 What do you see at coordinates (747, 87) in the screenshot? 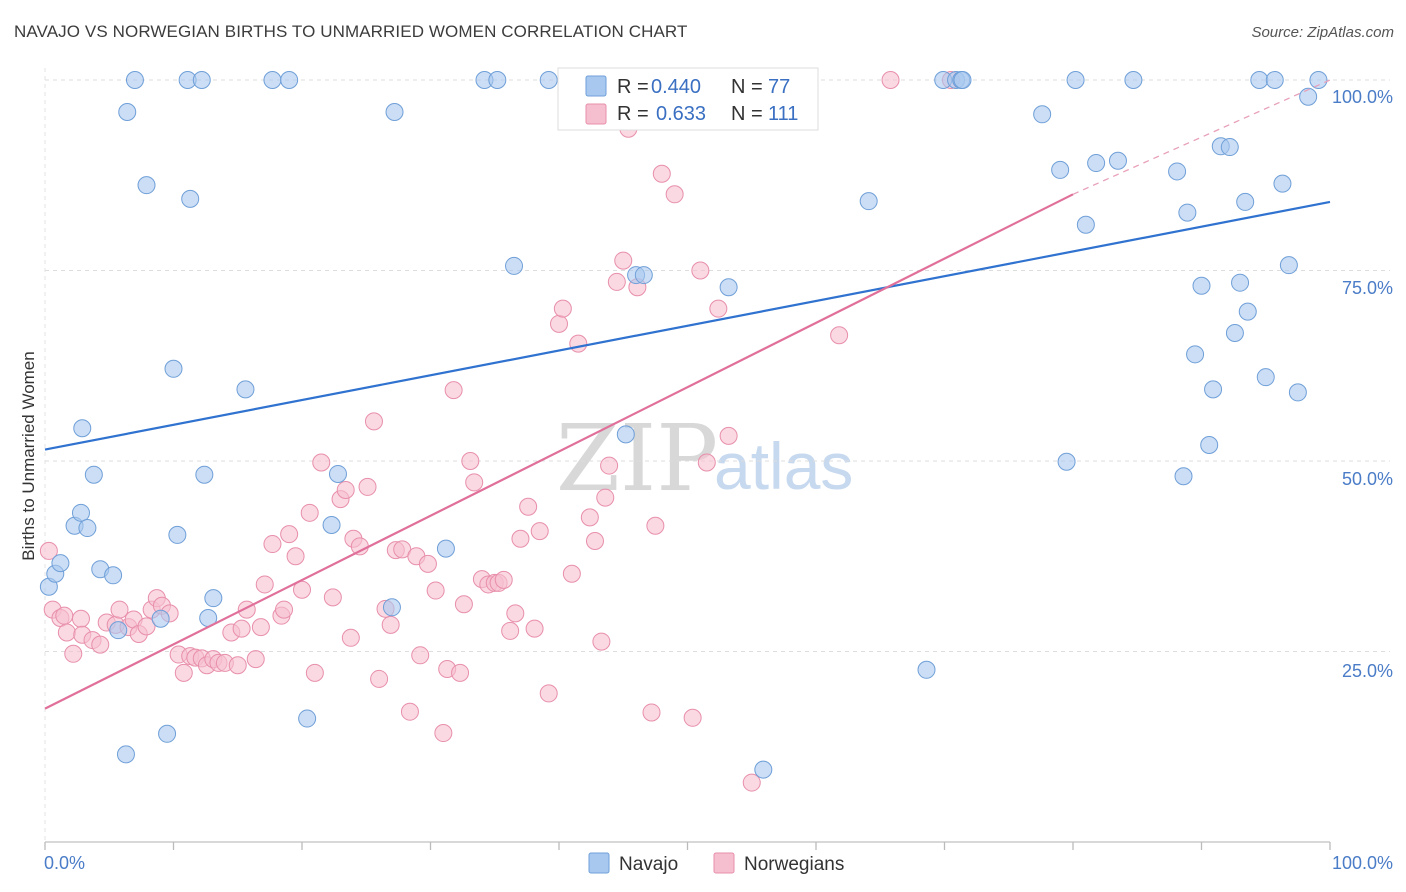
I see `legend-n-label: N =` at bounding box center [747, 87].